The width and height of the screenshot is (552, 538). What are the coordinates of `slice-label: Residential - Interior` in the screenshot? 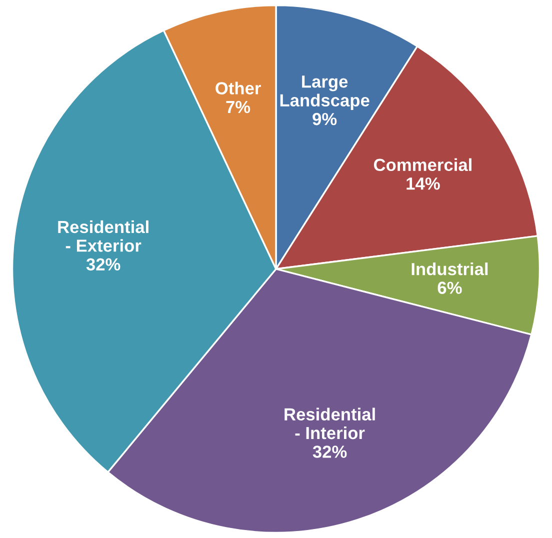 It's located at (329, 424).